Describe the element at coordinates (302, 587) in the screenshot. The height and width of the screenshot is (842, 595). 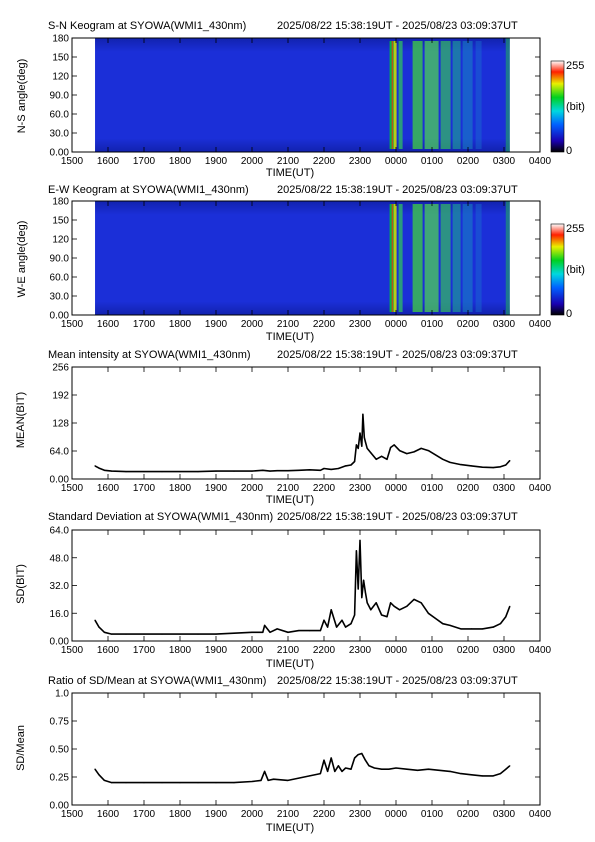
I see `sd-series-line` at that location.